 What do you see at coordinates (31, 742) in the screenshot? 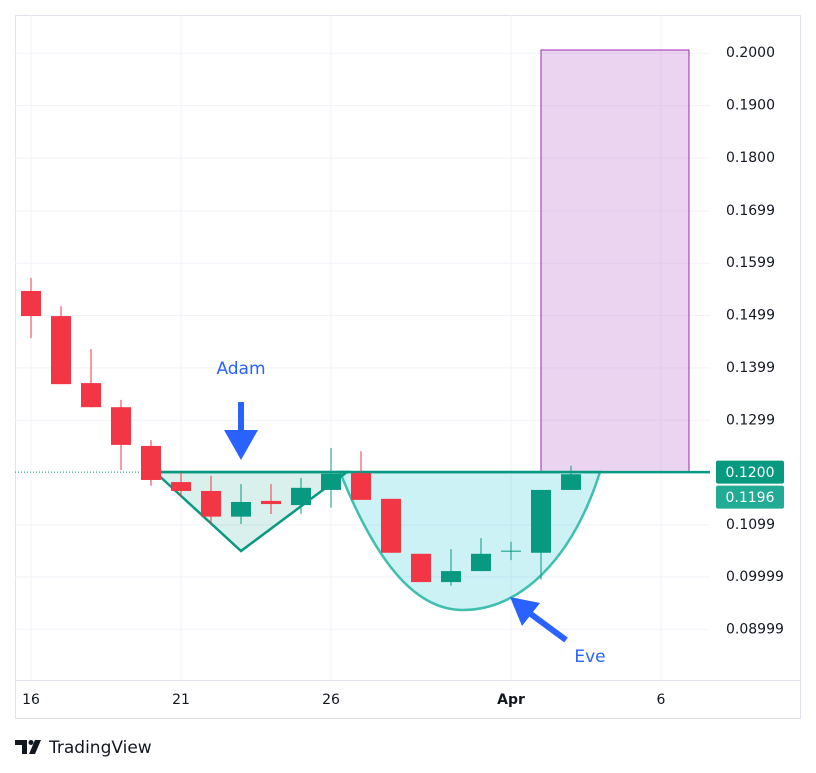
I see `logo-dot` at bounding box center [31, 742].